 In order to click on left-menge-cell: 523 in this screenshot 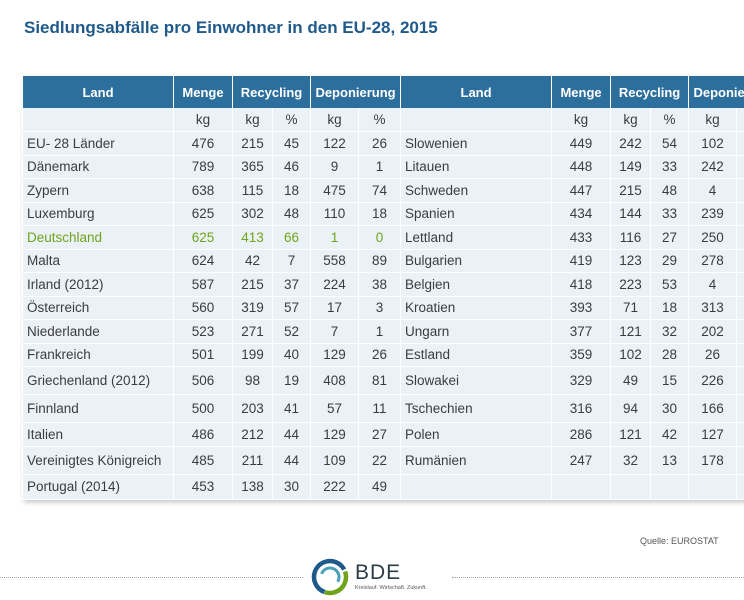, I will do `click(203, 331)`.